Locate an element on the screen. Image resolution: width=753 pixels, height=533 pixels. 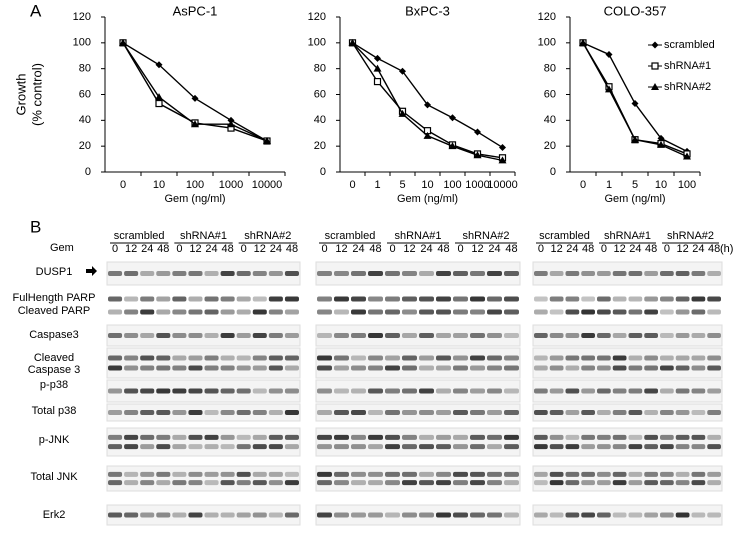
x-tick-label: 1000 is located at coordinates (477, 185).